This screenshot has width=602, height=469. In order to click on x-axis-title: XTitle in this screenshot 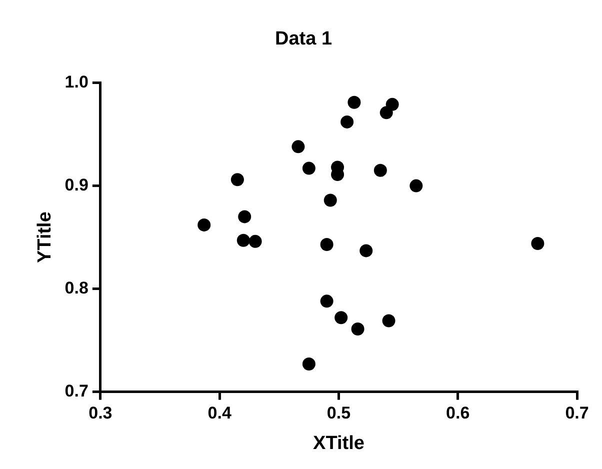, I will do `click(338, 443)`.